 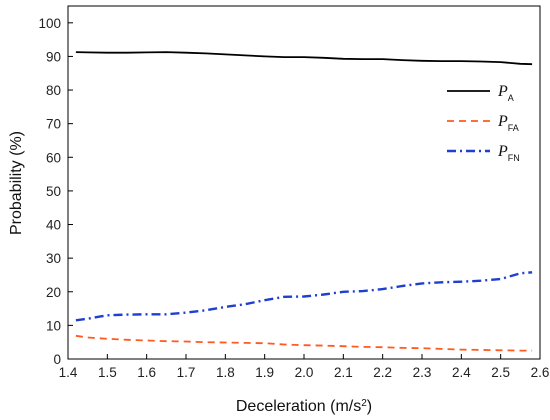 I want to click on x-tick-label: 2.4, so click(x=461, y=372).